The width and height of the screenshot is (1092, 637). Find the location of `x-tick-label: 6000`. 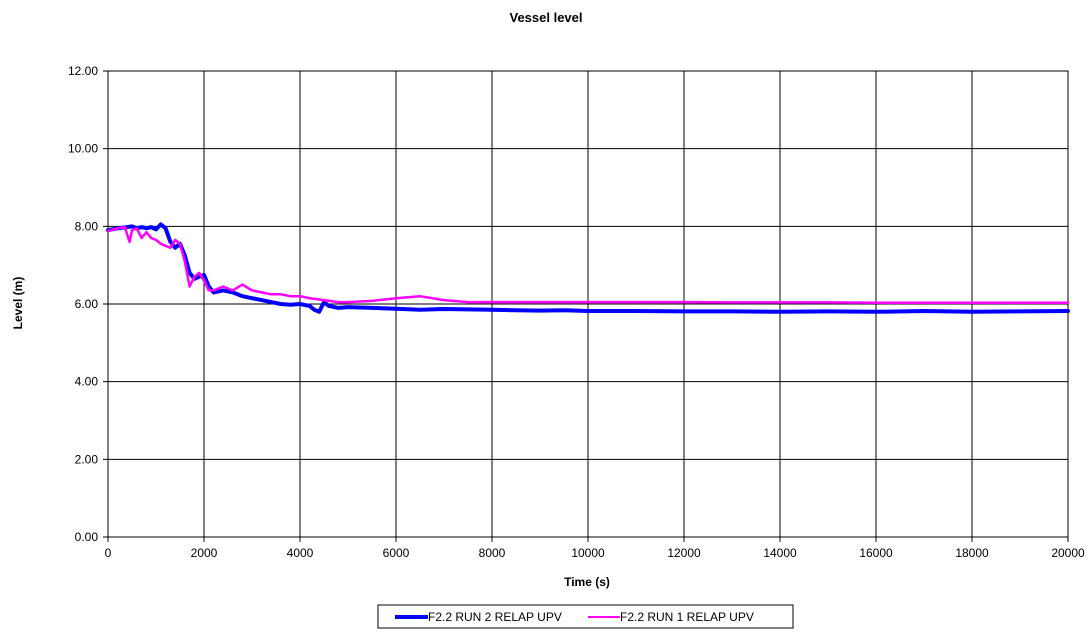

x-tick-label: 6000 is located at coordinates (396, 553).